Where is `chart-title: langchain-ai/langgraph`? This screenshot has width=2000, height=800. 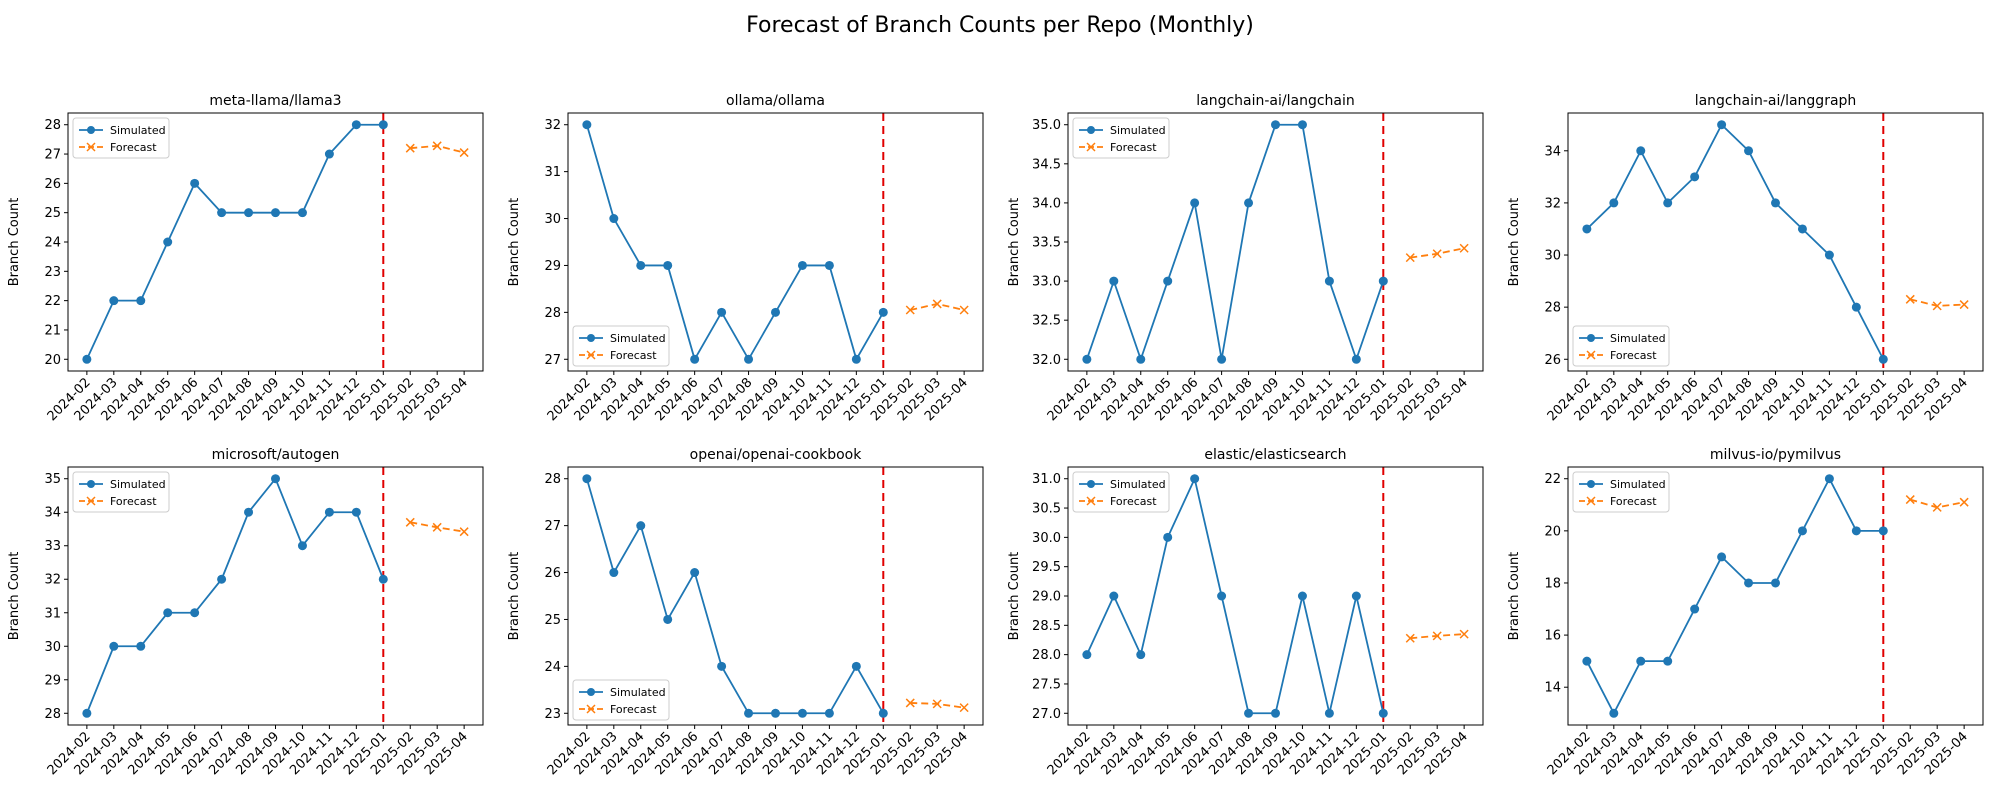
chart-title: langchain-ai/langgraph is located at coordinates (1776, 101).